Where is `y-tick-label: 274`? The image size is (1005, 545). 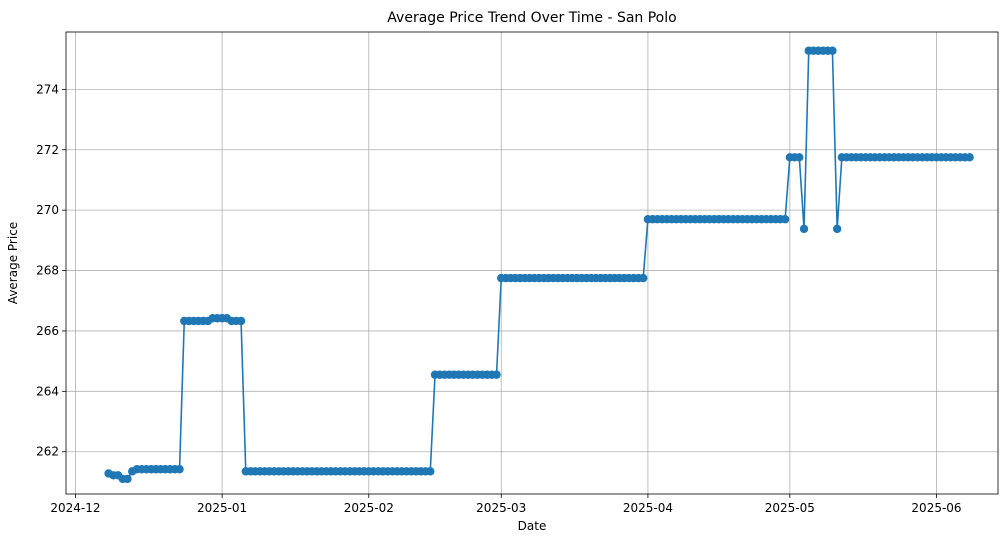 y-tick-label: 274 is located at coordinates (47, 89).